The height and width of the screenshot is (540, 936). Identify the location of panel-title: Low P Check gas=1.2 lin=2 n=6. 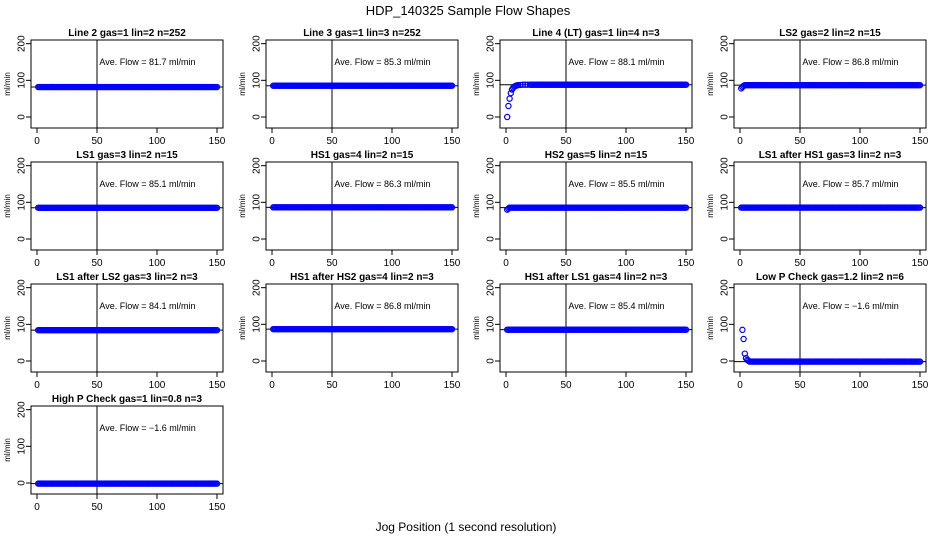
(830, 277).